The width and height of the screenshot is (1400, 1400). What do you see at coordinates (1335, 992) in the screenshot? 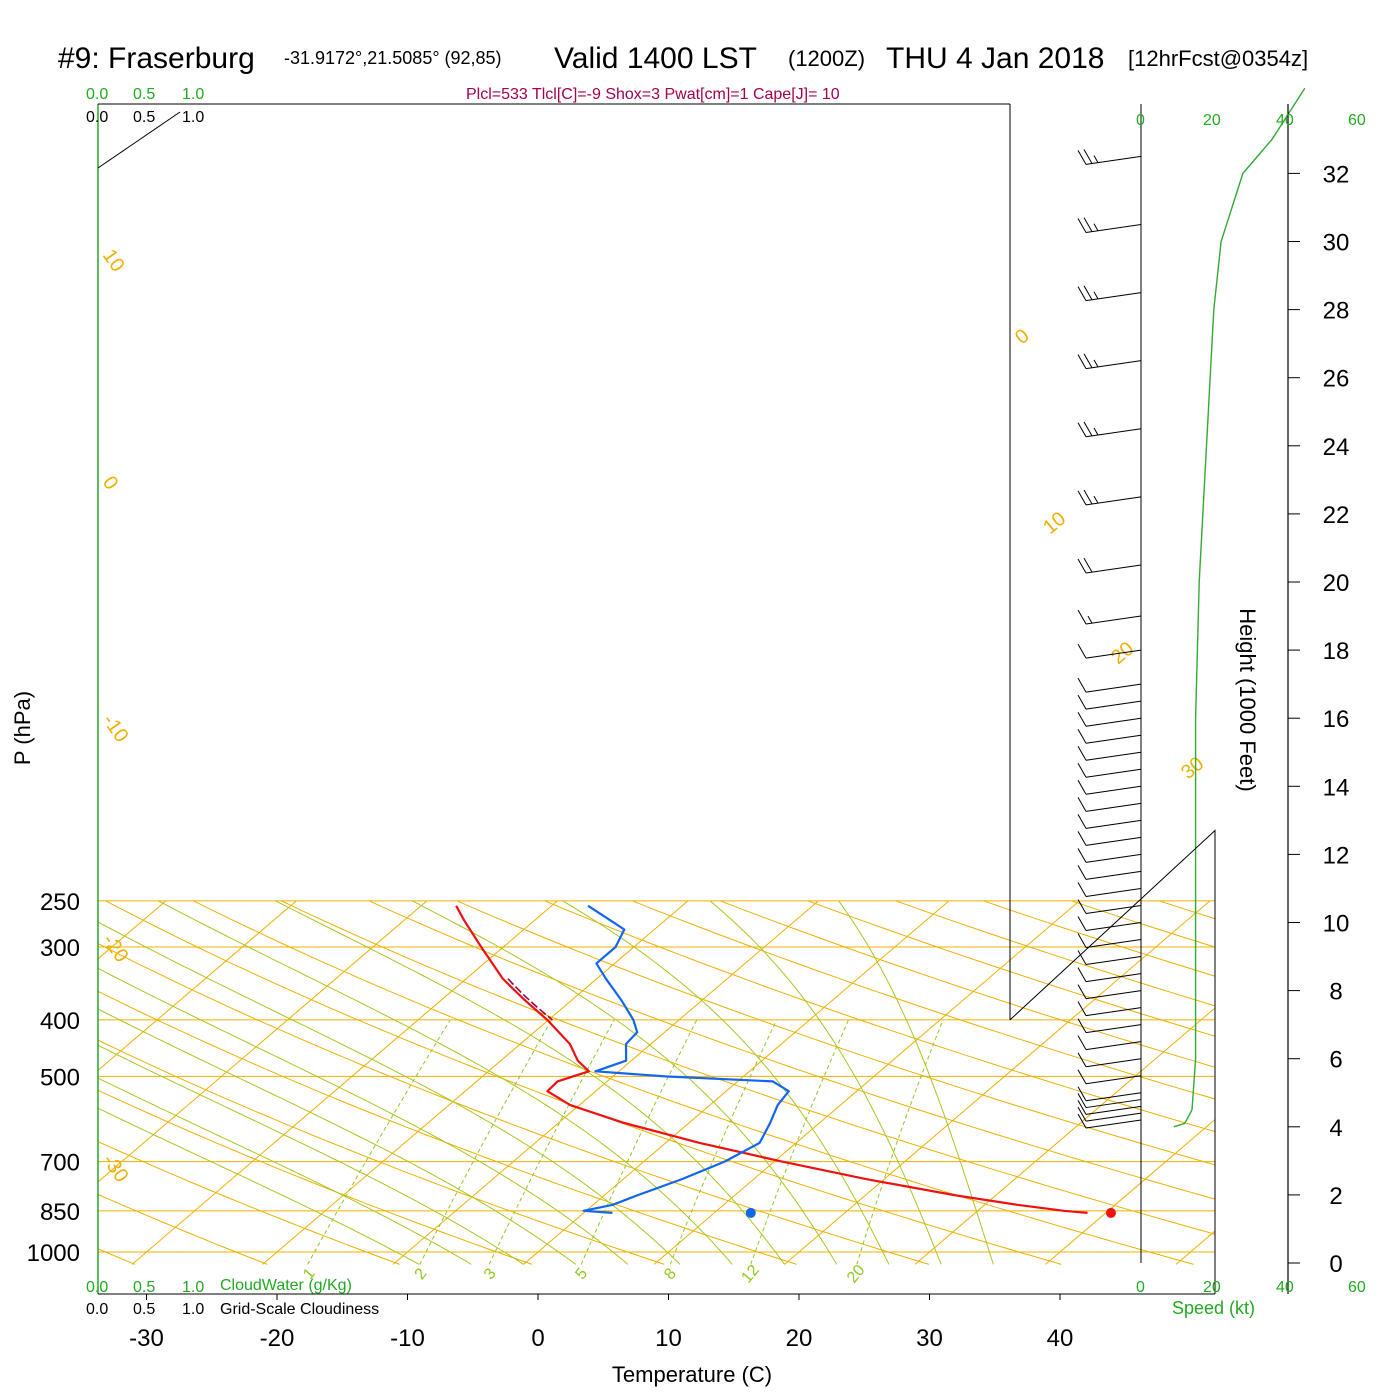
I see `height-tick-label: 8` at bounding box center [1335, 992].